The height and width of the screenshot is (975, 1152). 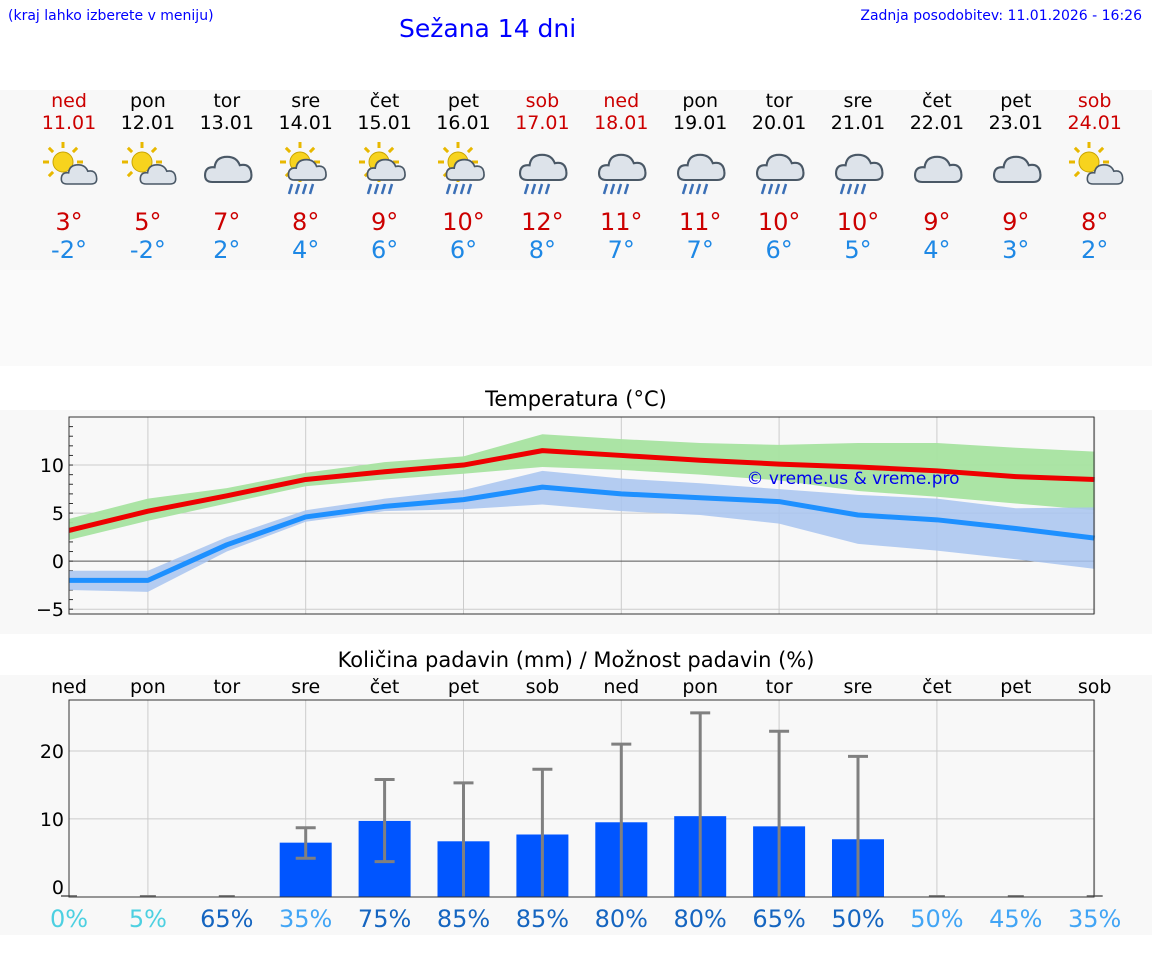 I want to click on day-column: pon 12.01 5° -2°, so click(x=148, y=177).